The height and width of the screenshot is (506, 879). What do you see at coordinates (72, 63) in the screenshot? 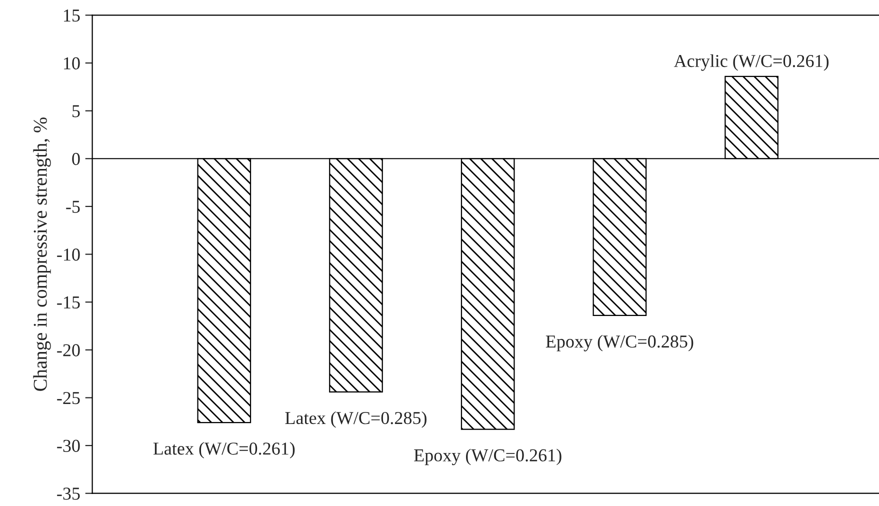
I see `y-tick-label: 10` at bounding box center [72, 63].